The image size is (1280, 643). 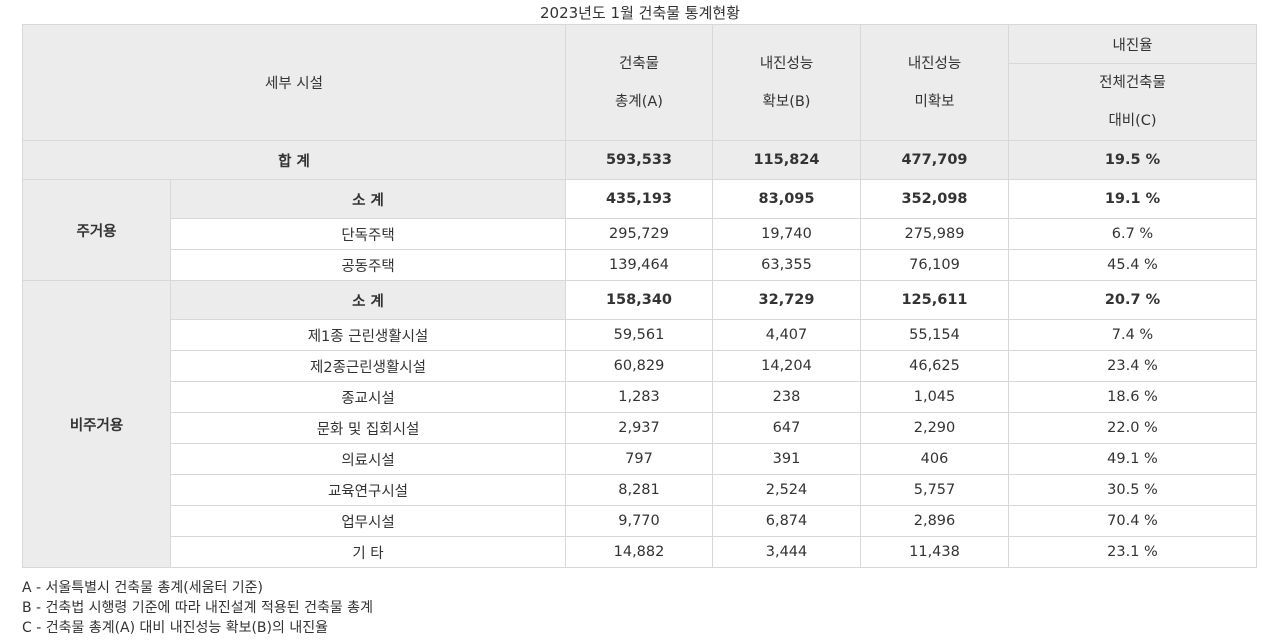 I want to click on subtotal-unsecured: 352,098, so click(x=934, y=199).